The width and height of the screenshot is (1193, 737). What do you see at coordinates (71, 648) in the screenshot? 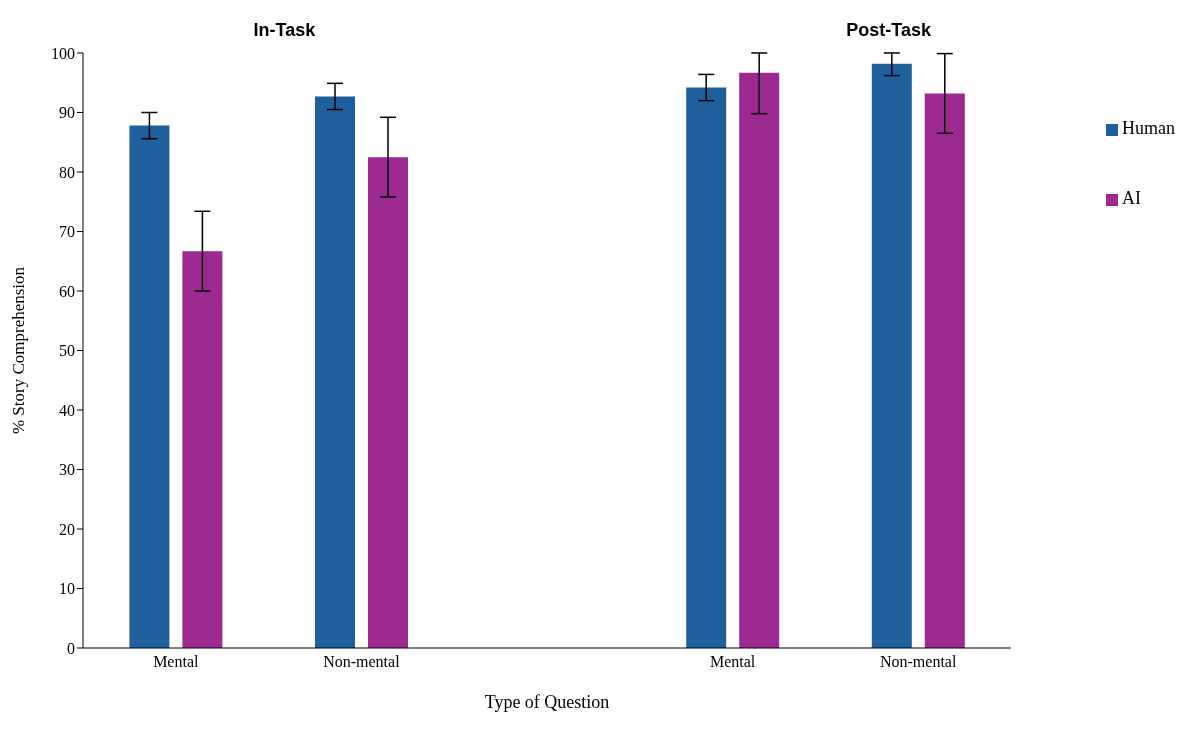
I see `y-tick-label: 0` at bounding box center [71, 648].